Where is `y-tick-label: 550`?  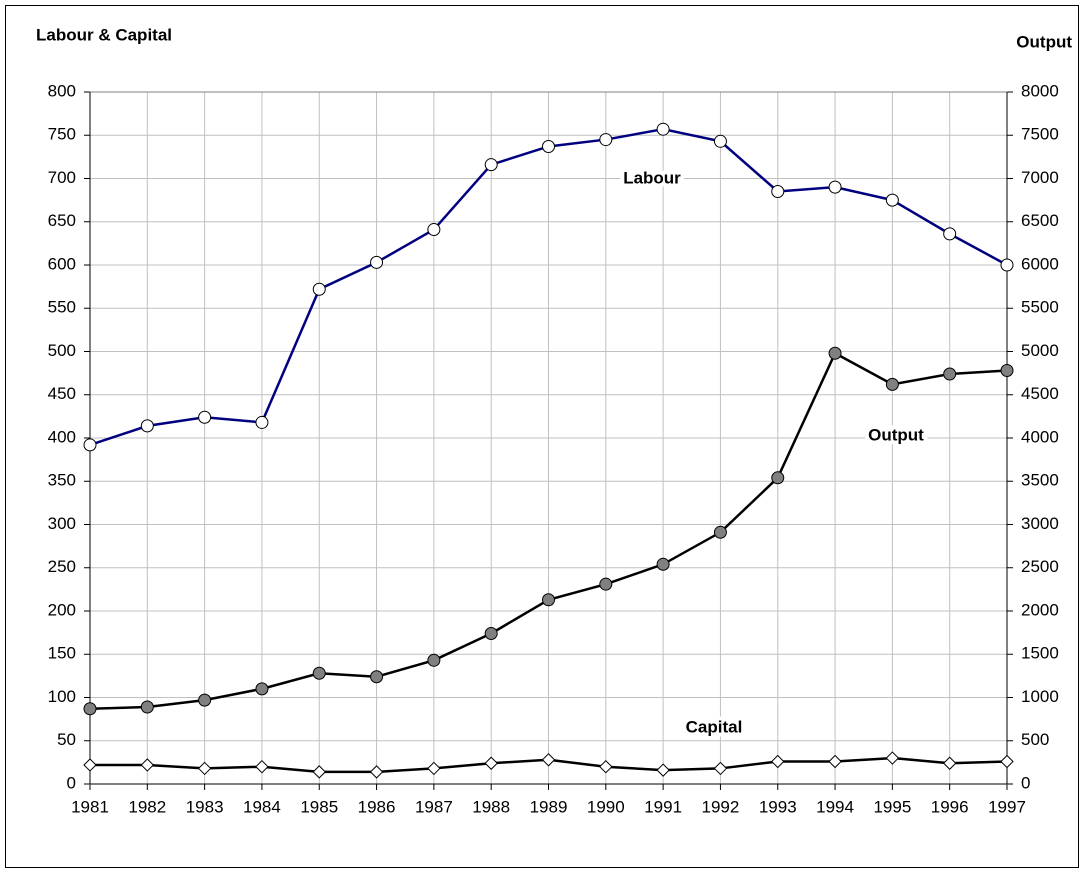
y-tick-label: 550 is located at coordinates (62, 307).